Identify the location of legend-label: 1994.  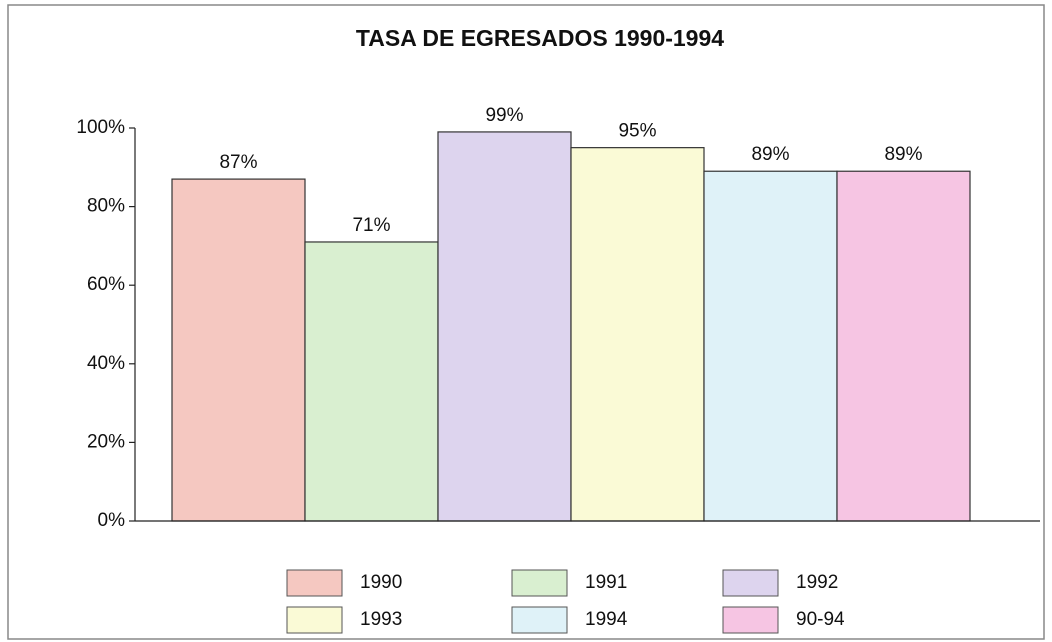
(606, 619).